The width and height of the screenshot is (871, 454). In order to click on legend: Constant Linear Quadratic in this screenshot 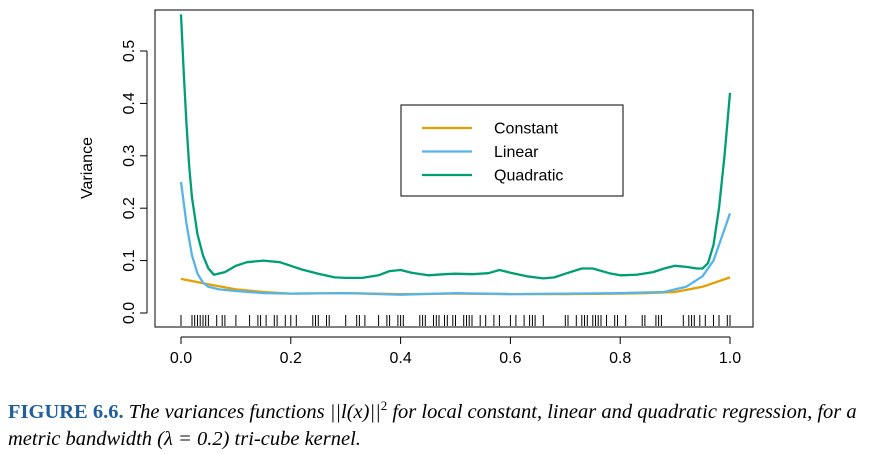, I will do `click(512, 150)`.